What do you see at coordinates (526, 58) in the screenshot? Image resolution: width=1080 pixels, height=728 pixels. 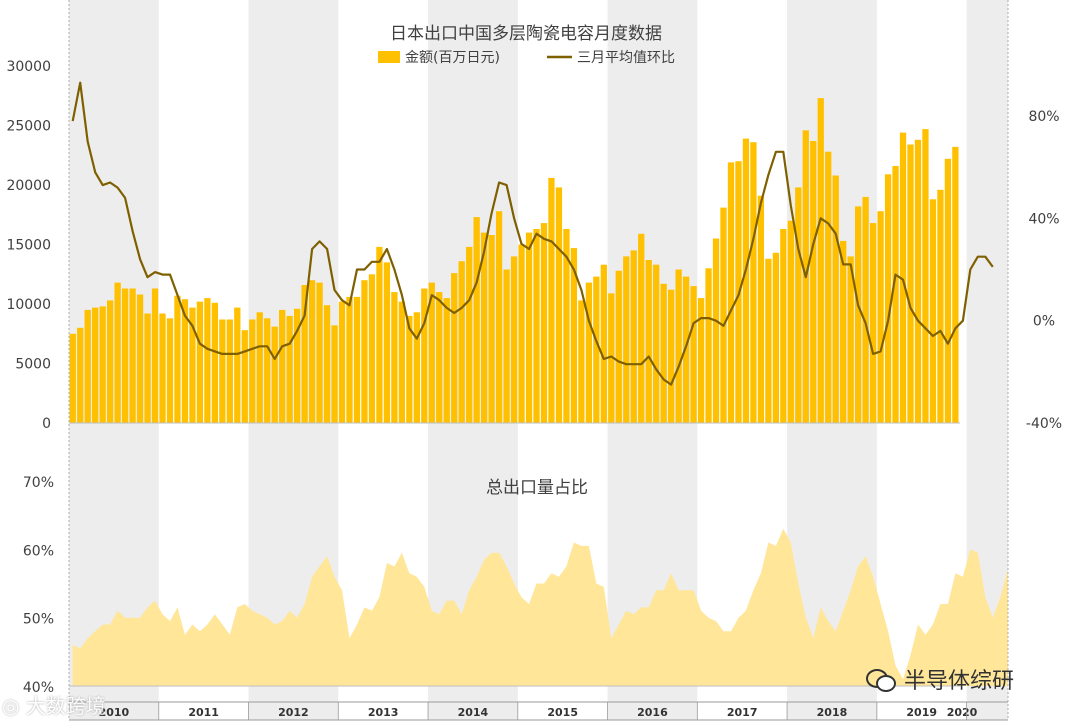 I see `legend: 金额(百万日元) 三月平均值环比` at bounding box center [526, 58].